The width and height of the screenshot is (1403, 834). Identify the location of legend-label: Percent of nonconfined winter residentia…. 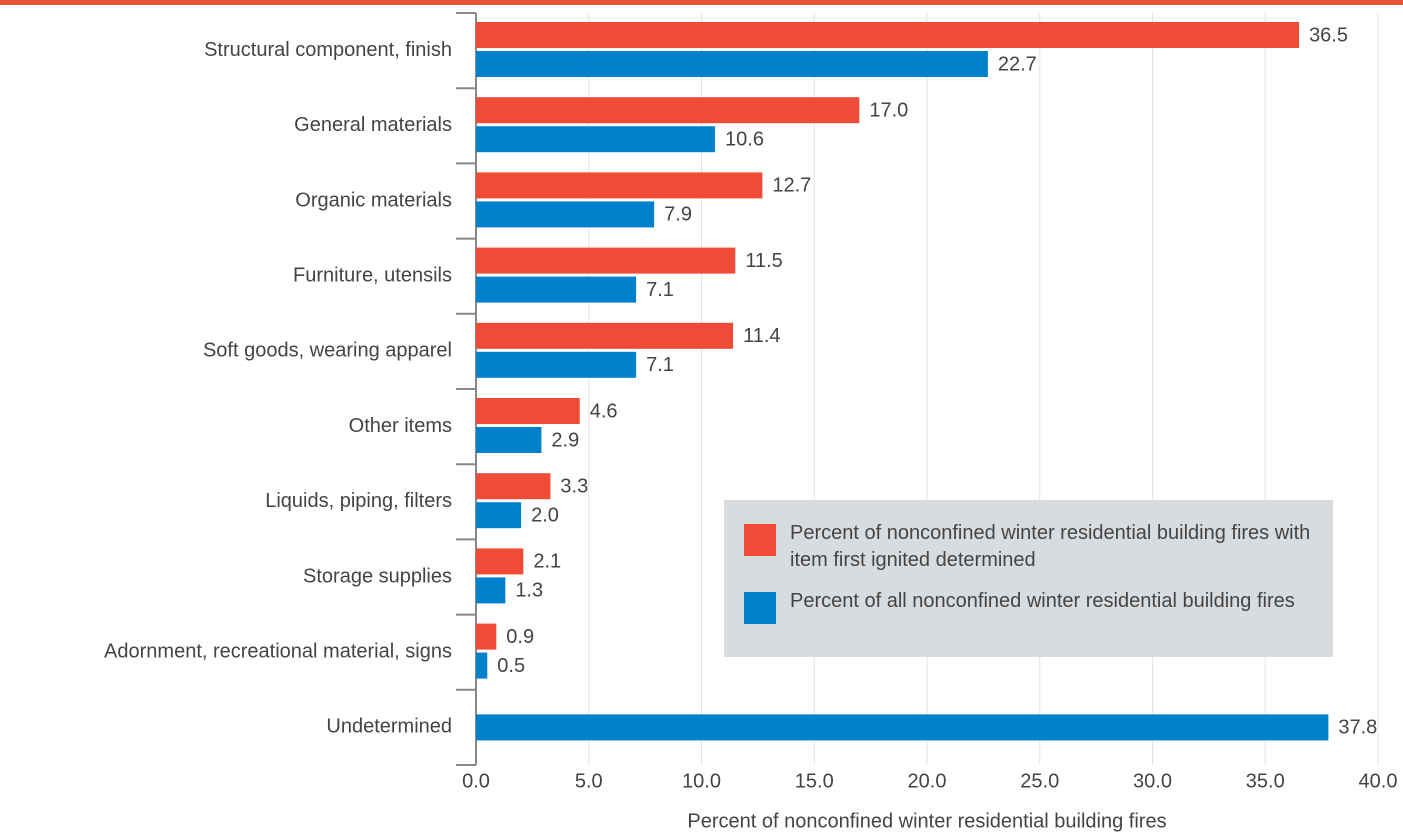
(1050, 546).